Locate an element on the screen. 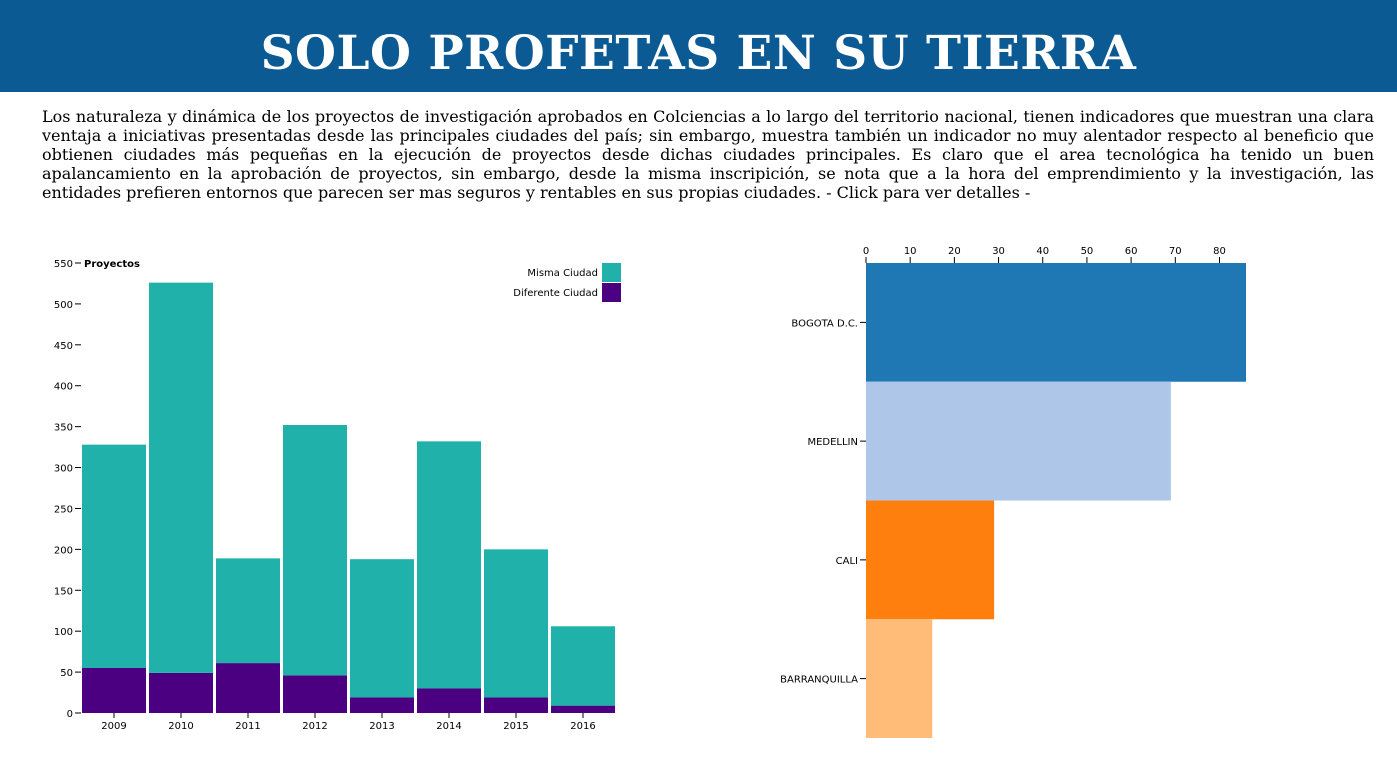 This screenshot has width=1397, height=773. bar-misma-ciudad-2015 is located at coordinates (516, 623).